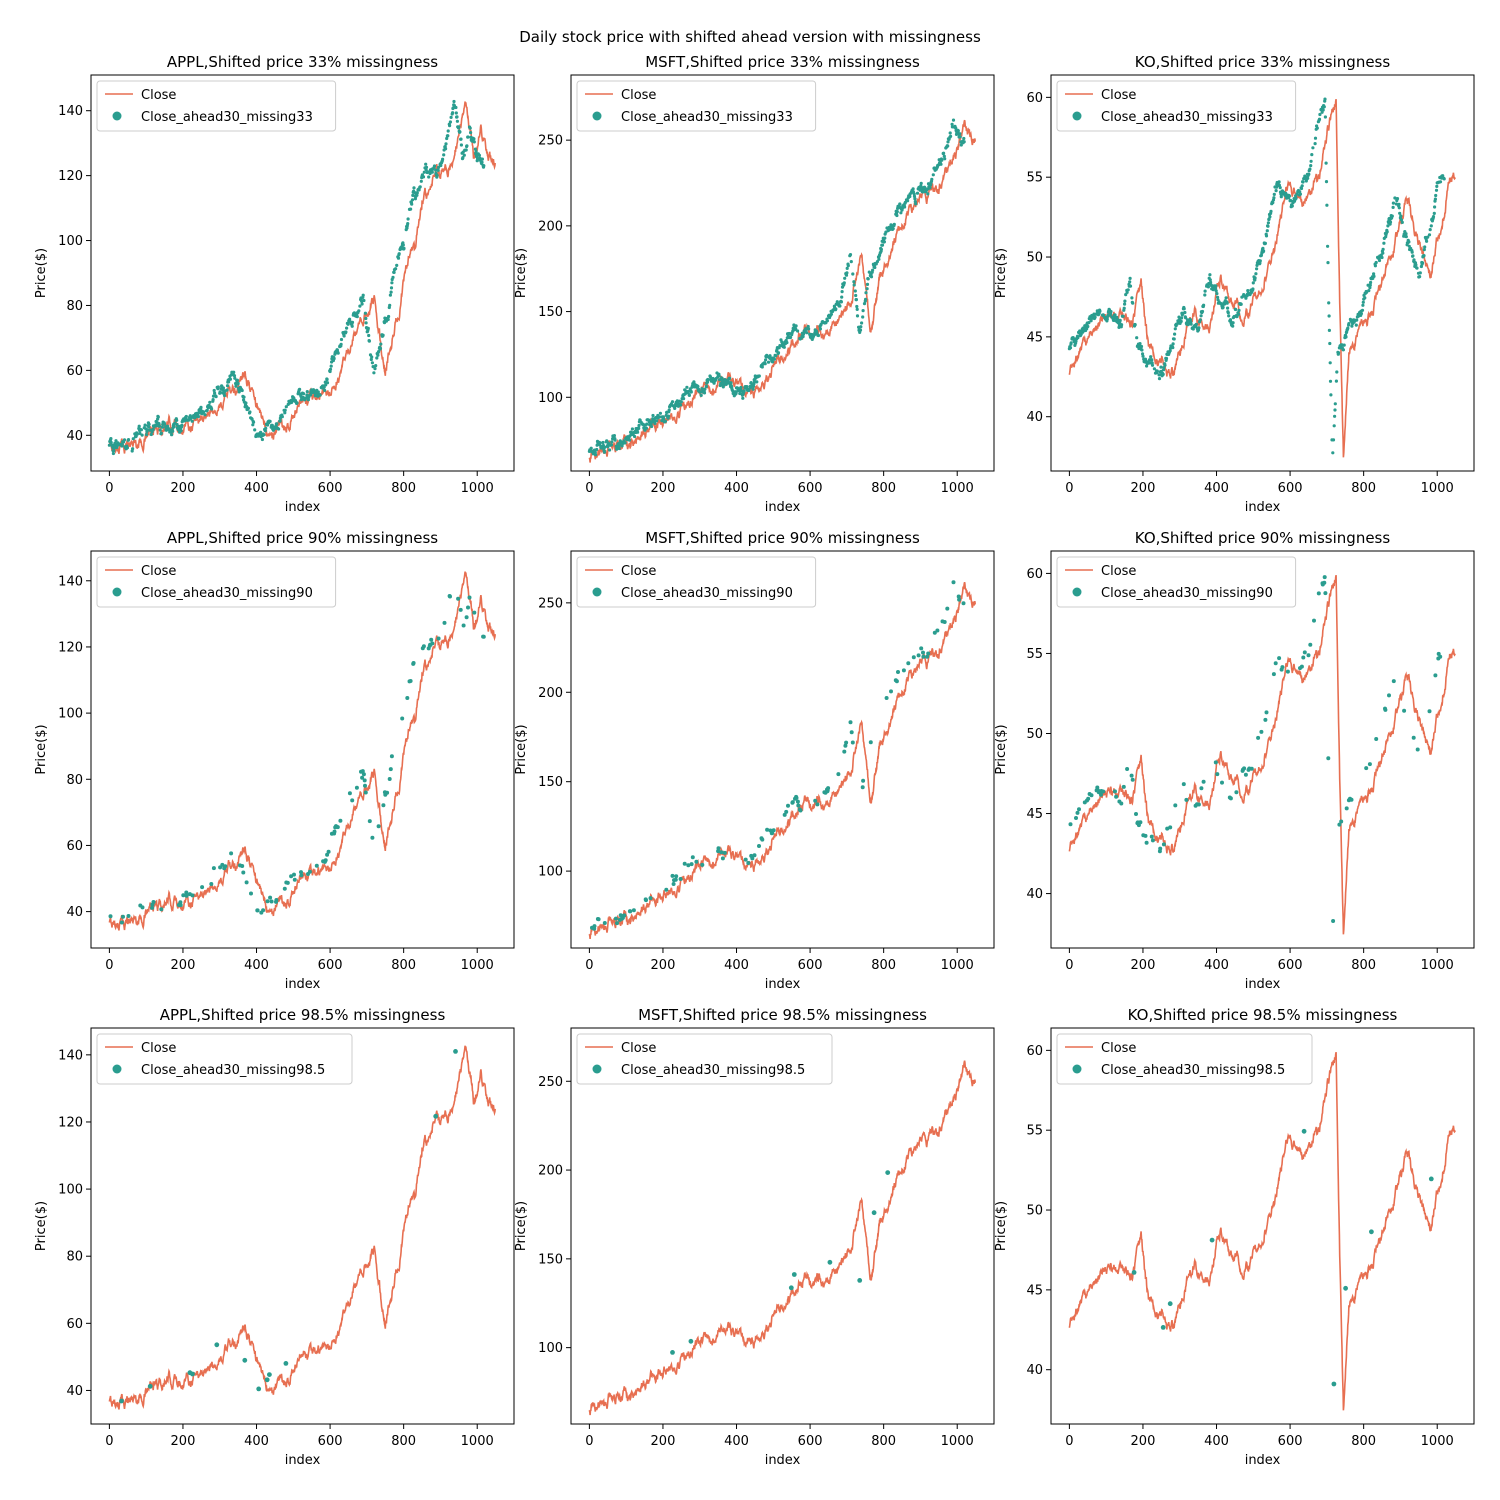 Image resolution: width=1500 pixels, height=1500 pixels. Describe the element at coordinates (783, 984) in the screenshot. I see `x-axis-label: index` at that location.